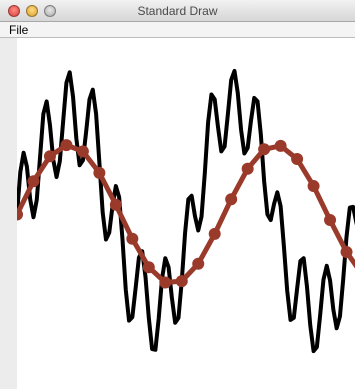 The image size is (355, 389). I want to click on menu-bar: File, so click(177, 30).